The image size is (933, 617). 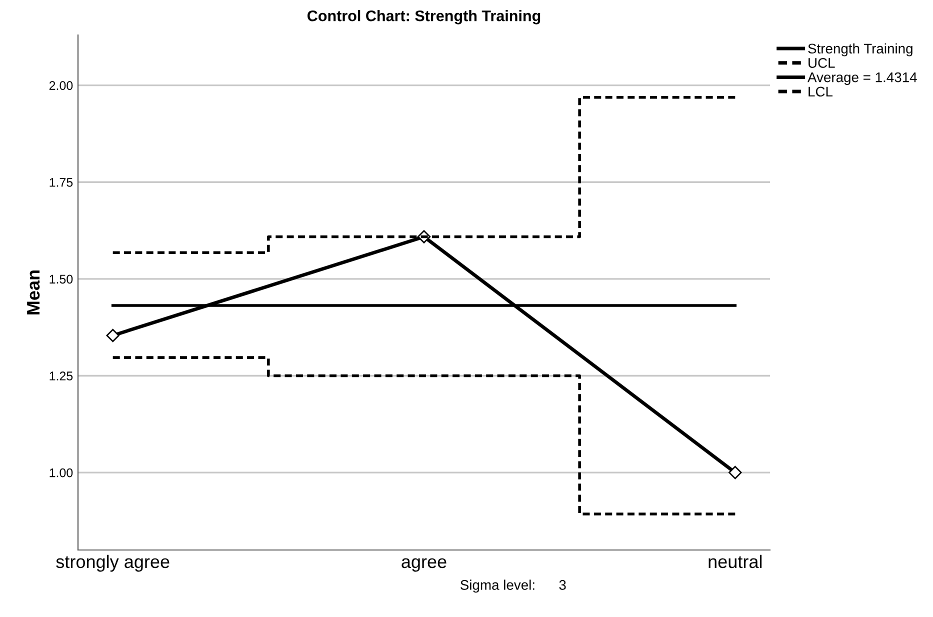 I want to click on y-axis-title: Mean, so click(x=33, y=292).